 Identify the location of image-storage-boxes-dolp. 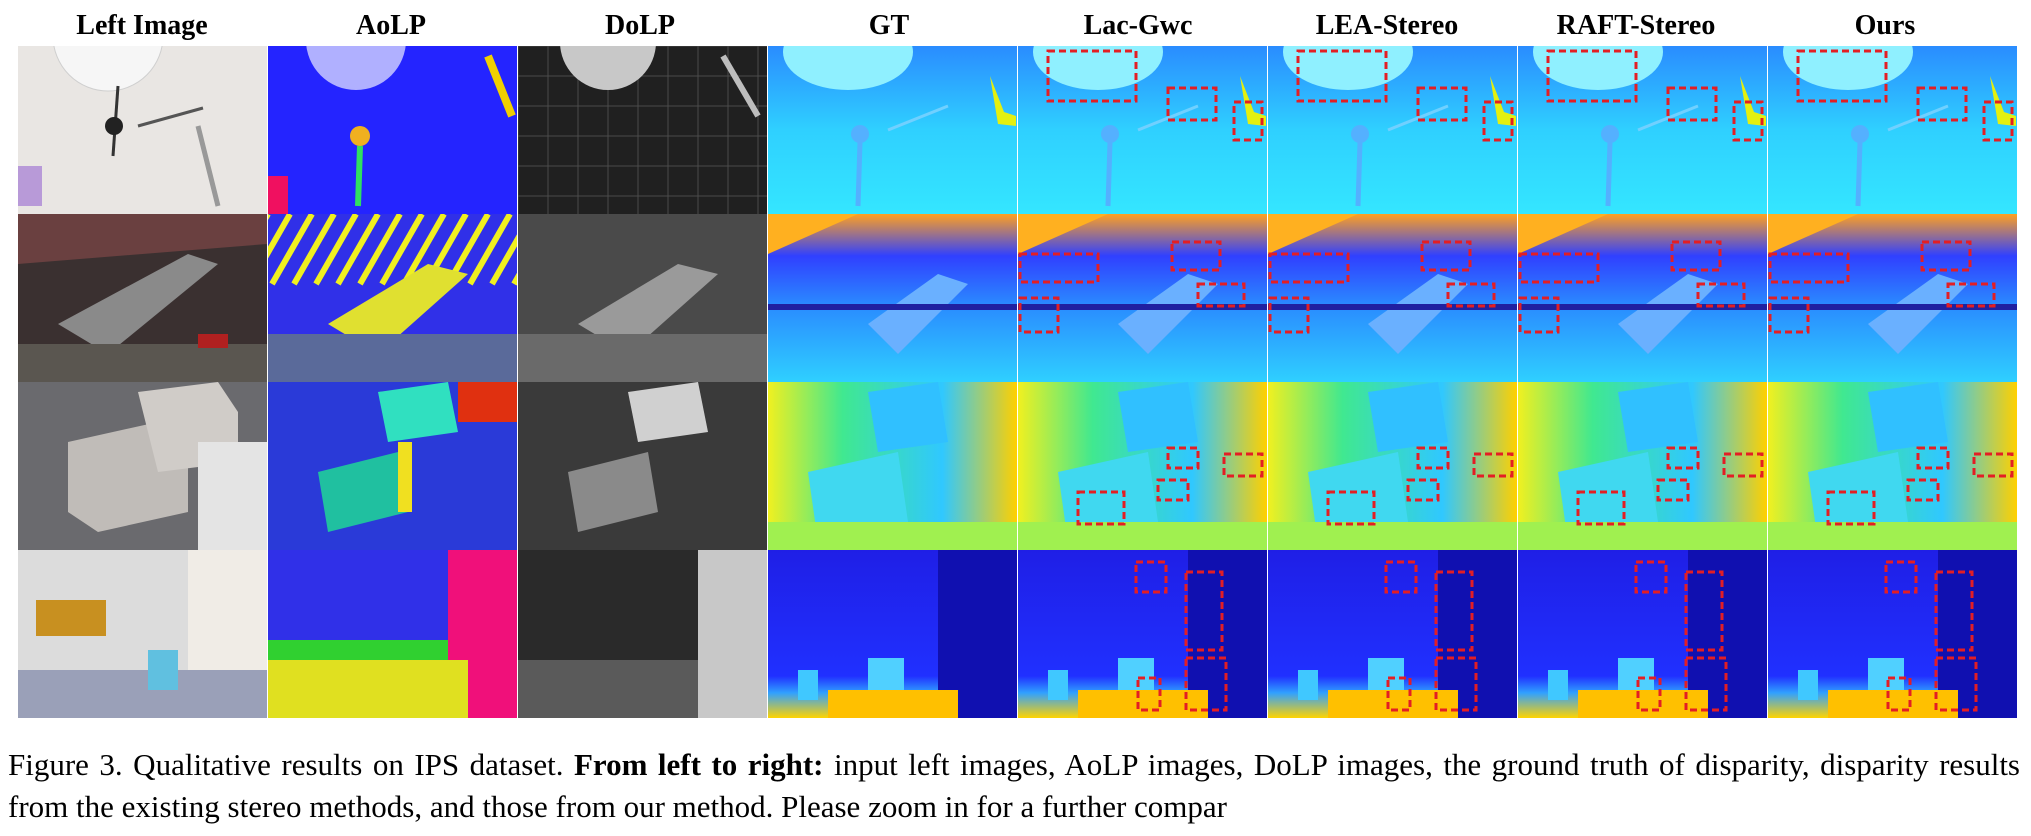
(642, 466).